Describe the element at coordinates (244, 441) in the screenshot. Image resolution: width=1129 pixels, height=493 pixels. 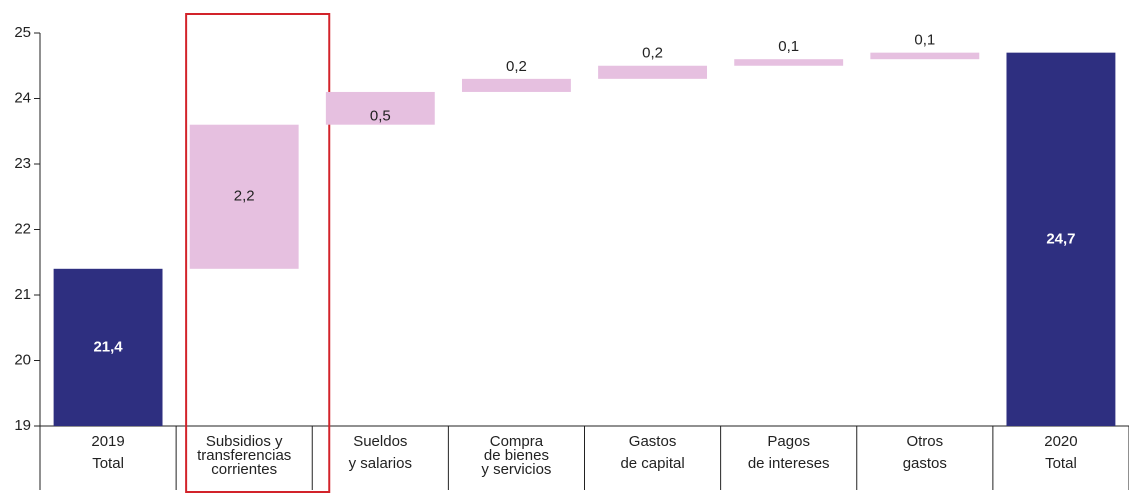
I see `x-tick-label: Subsidios y` at that location.